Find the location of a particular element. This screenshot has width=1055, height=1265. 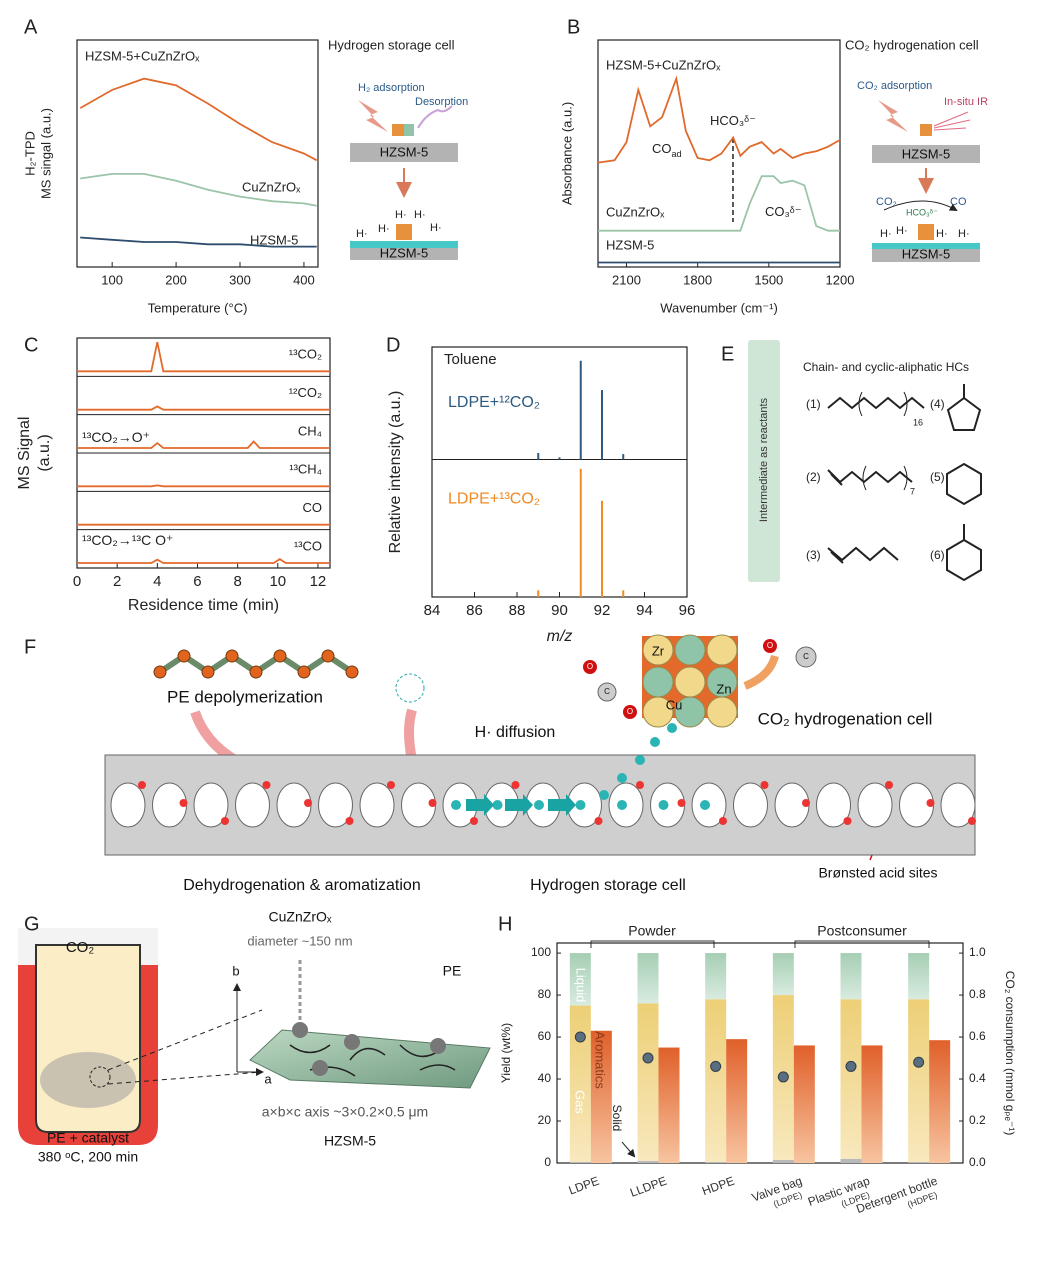

series-label: HZSM-5 is located at coordinates (630, 244).